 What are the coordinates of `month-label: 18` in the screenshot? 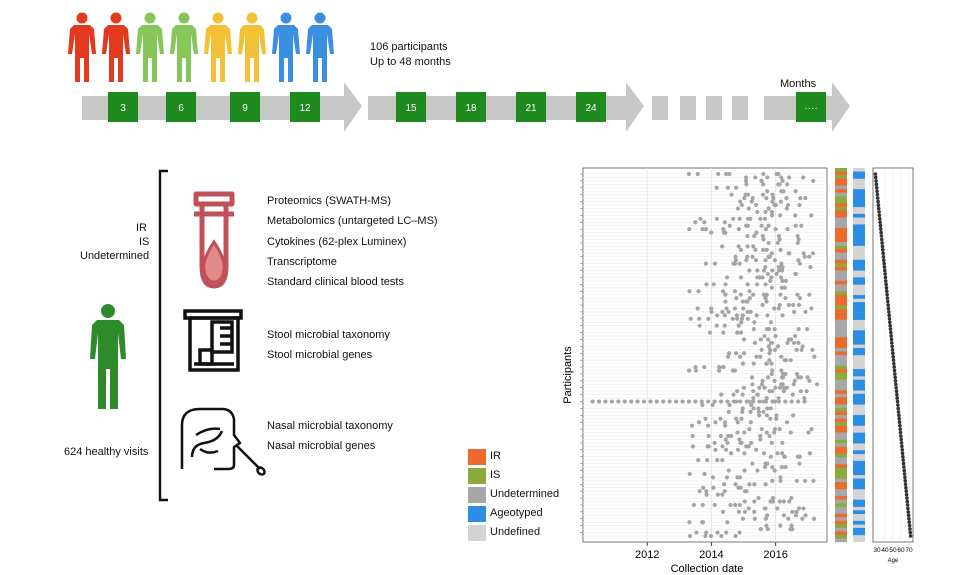 It's located at (471, 108).